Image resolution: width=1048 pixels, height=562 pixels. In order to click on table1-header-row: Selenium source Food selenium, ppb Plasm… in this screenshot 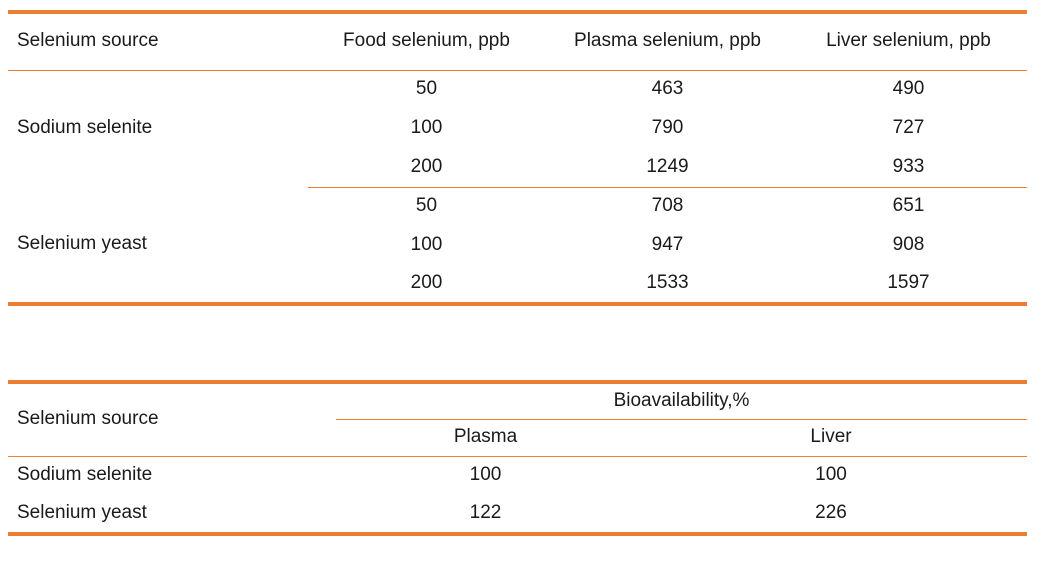, I will do `click(517, 41)`.